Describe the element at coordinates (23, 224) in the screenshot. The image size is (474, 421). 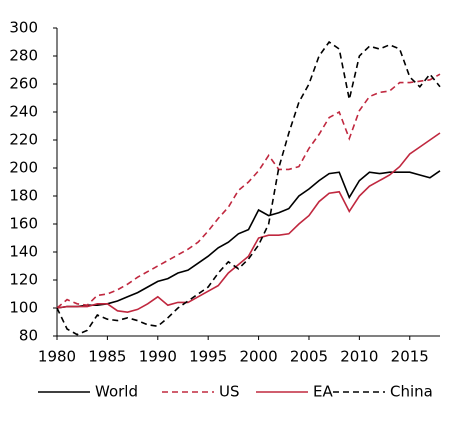
I see `y-tick-label: 160` at that location.